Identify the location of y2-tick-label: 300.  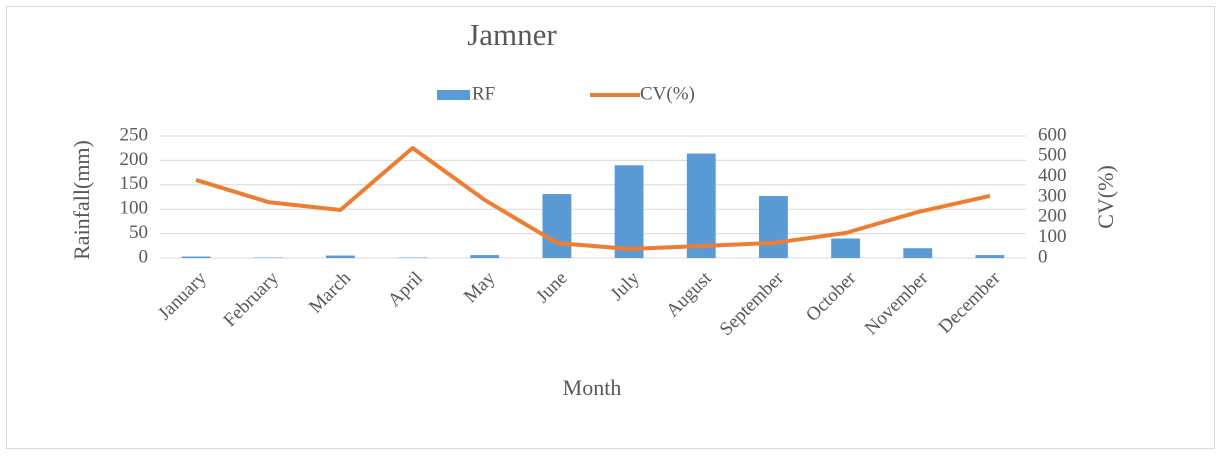
(1052, 195).